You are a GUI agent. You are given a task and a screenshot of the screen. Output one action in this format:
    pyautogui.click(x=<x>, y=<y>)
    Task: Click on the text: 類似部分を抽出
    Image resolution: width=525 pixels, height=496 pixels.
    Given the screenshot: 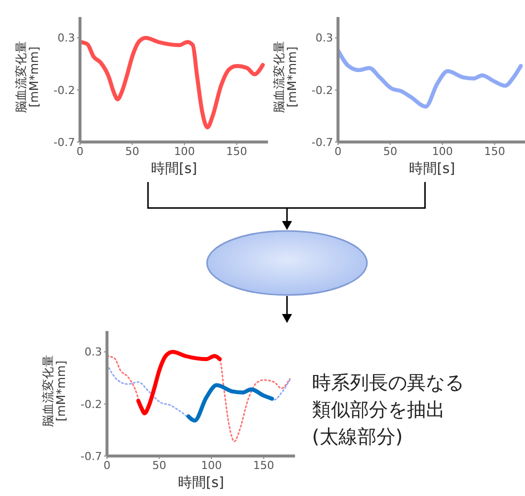 What is the action you would take?
    pyautogui.click(x=378, y=410)
    